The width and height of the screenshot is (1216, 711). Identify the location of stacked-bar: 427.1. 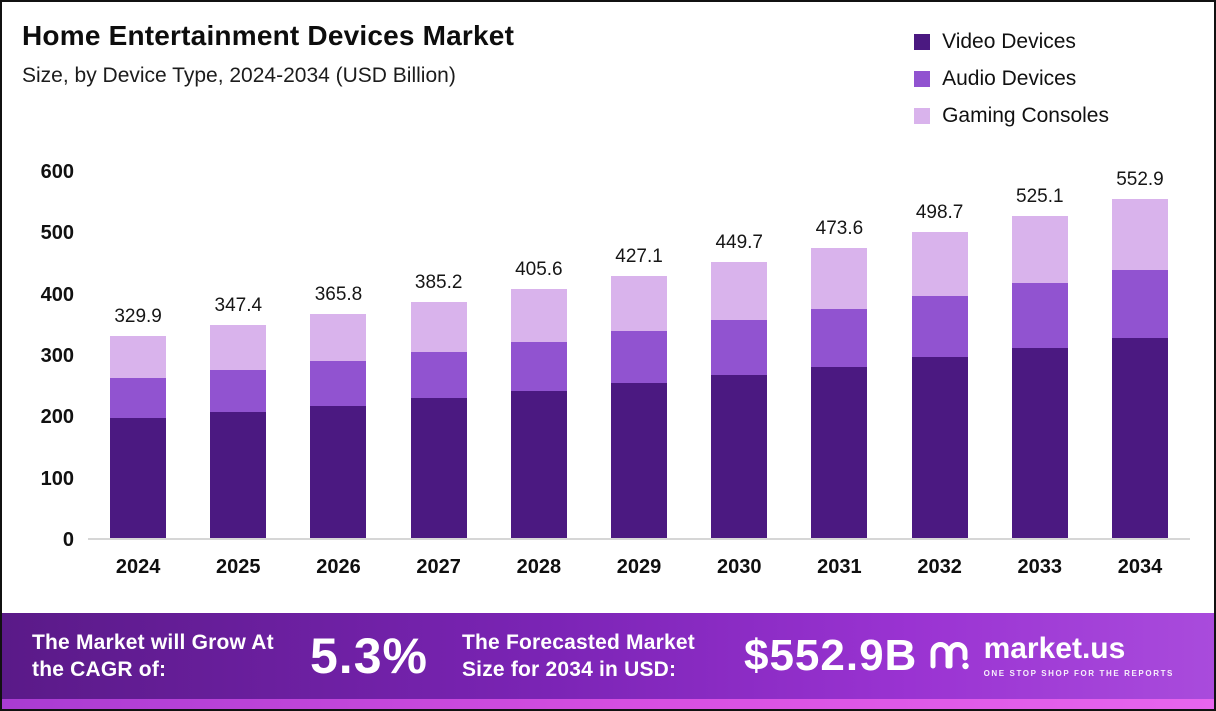
(639, 392).